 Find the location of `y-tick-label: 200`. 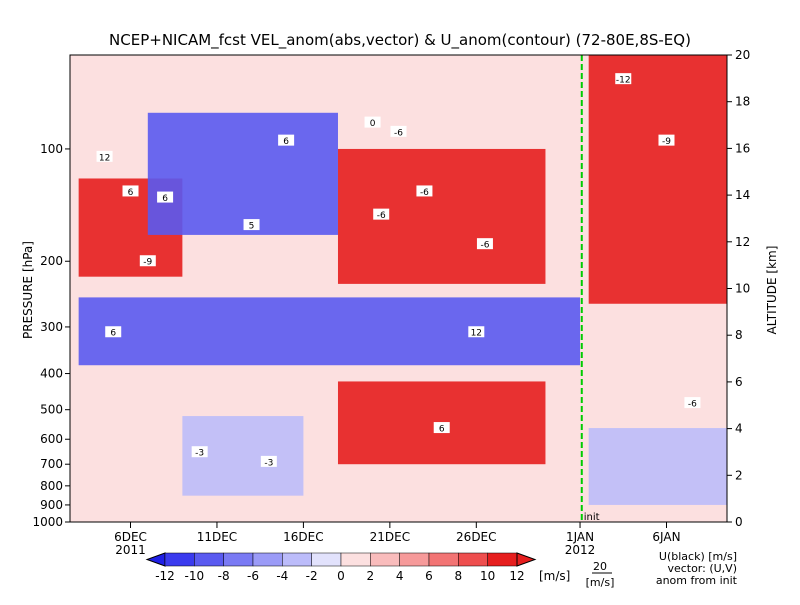

y-tick-label: 200 is located at coordinates (51, 261).